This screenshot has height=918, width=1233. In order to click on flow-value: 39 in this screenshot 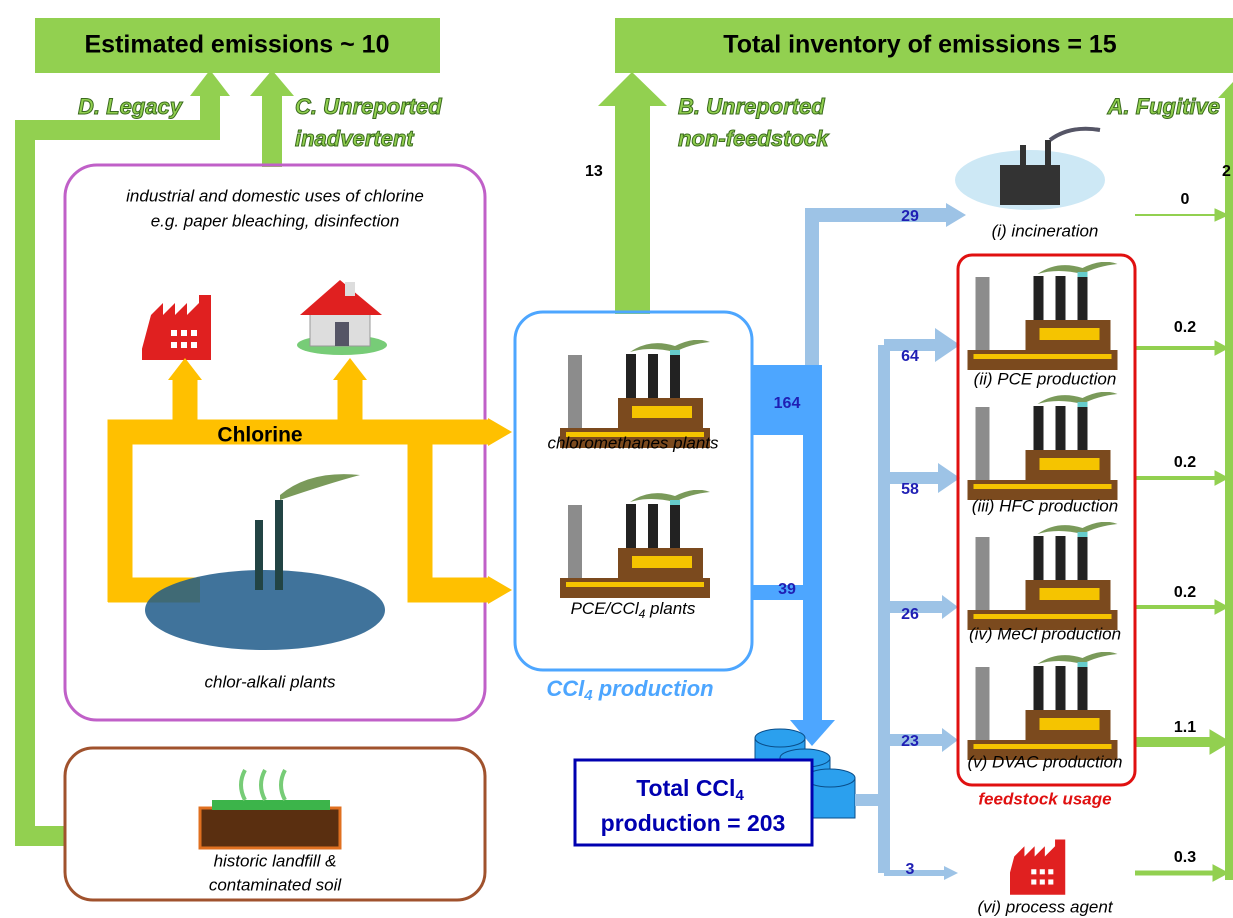, I will do `click(787, 589)`.